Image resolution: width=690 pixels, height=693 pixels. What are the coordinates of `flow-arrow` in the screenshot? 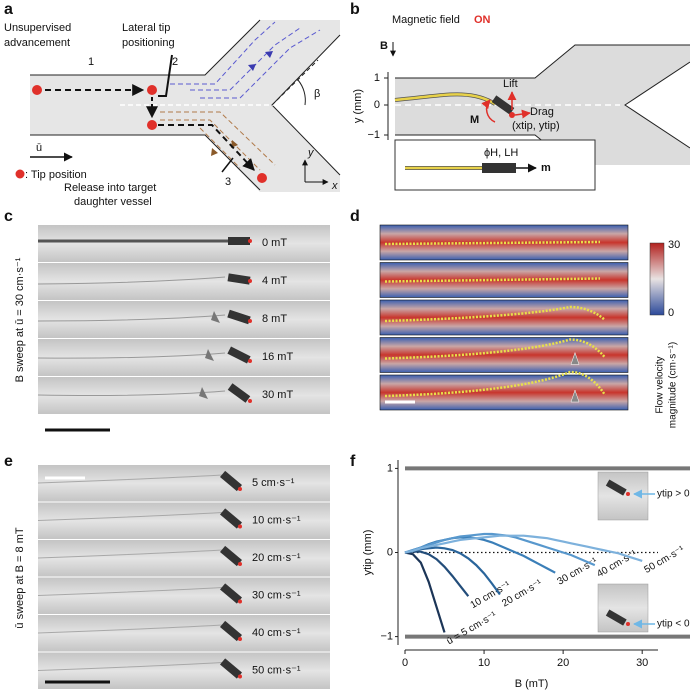 It's located at (260, 61).